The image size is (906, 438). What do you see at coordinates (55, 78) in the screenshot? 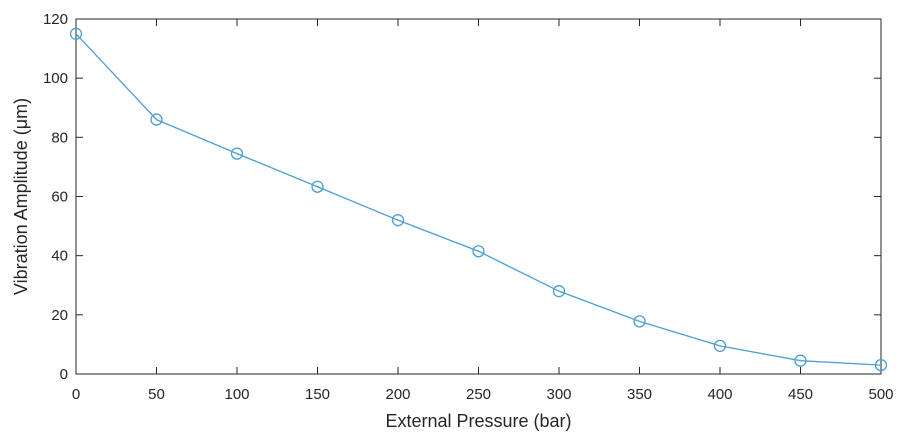
I see `y-tick-label: 100` at bounding box center [55, 78].